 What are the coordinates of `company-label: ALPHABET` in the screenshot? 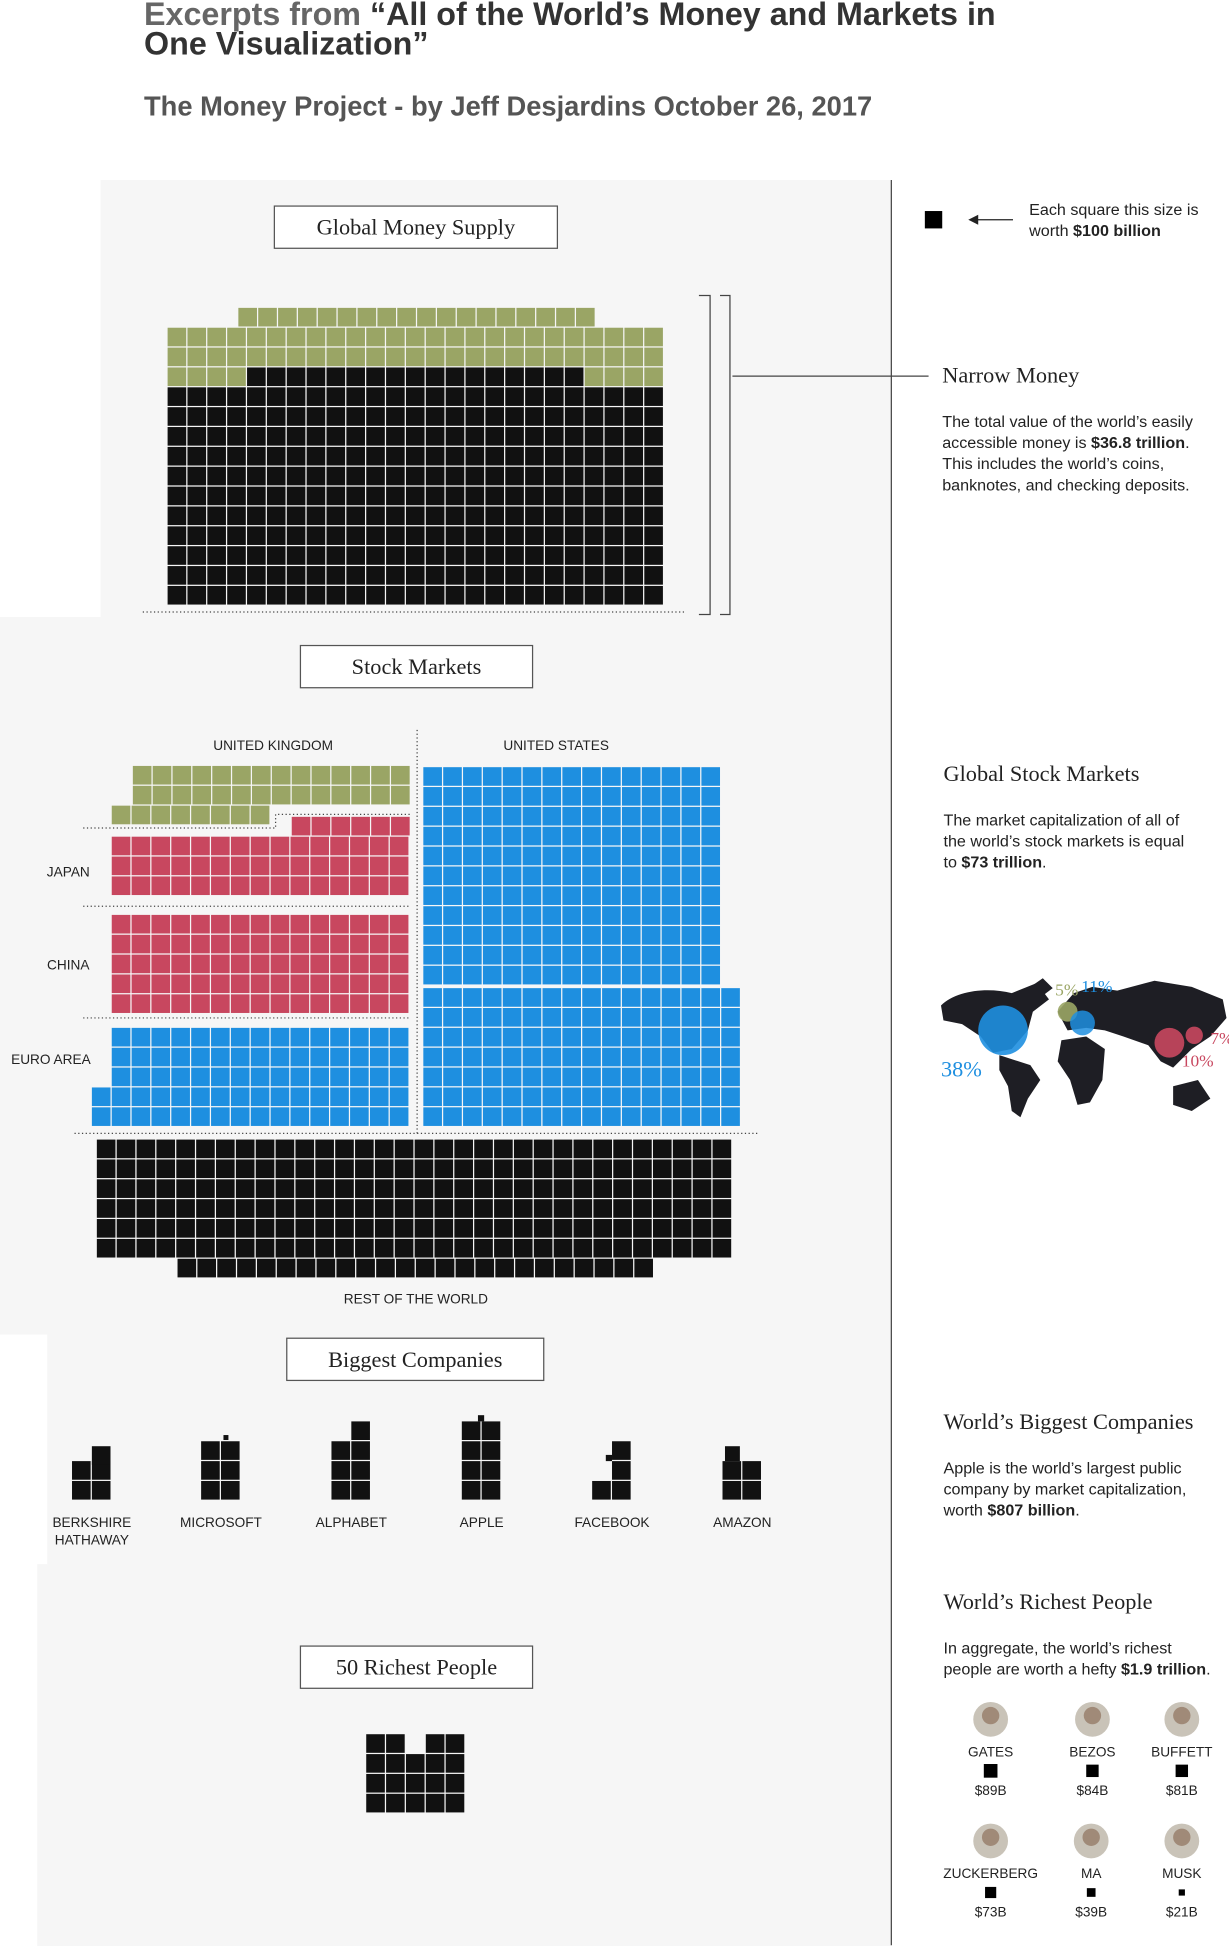 It's located at (352, 1522).